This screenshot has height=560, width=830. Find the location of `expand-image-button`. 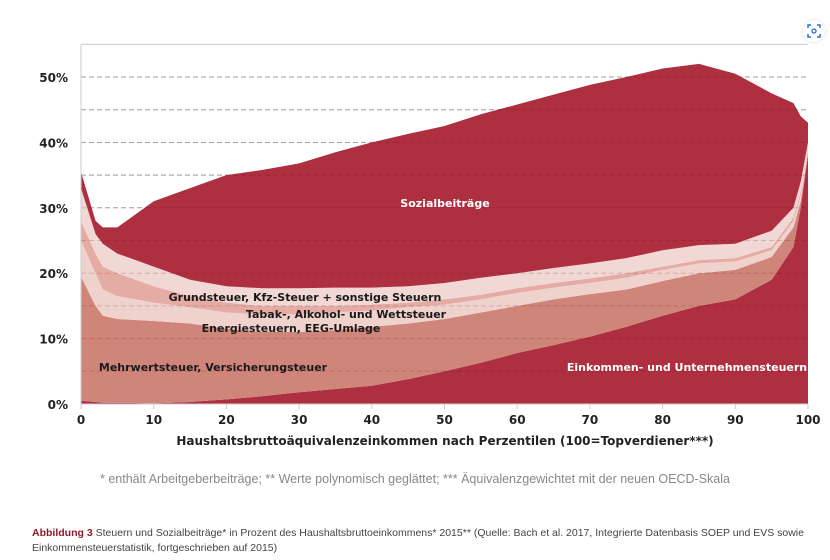

expand-image-button is located at coordinates (814, 31).